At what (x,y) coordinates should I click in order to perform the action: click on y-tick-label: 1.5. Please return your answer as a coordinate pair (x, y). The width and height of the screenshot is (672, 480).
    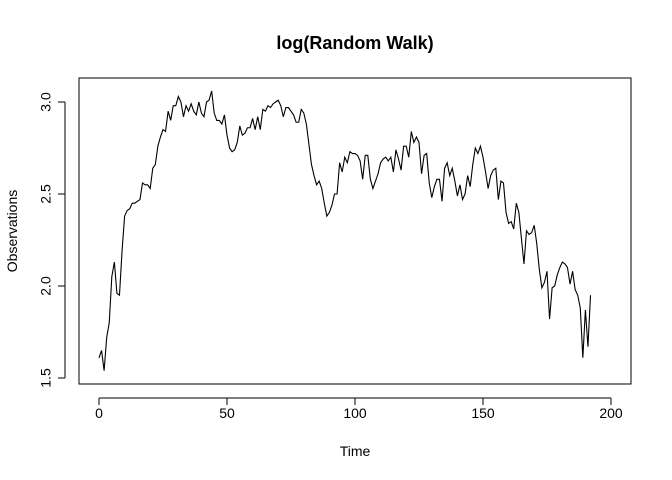
    Looking at the image, I should click on (46, 378).